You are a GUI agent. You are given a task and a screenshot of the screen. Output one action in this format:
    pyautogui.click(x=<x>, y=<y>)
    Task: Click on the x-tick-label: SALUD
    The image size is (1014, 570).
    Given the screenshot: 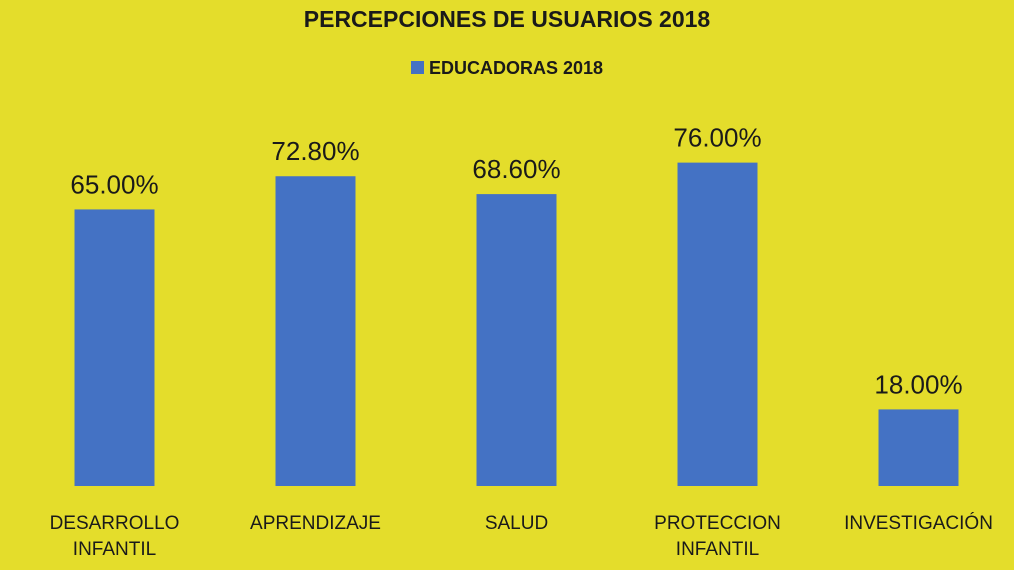 What is the action you would take?
    pyautogui.click(x=516, y=523)
    